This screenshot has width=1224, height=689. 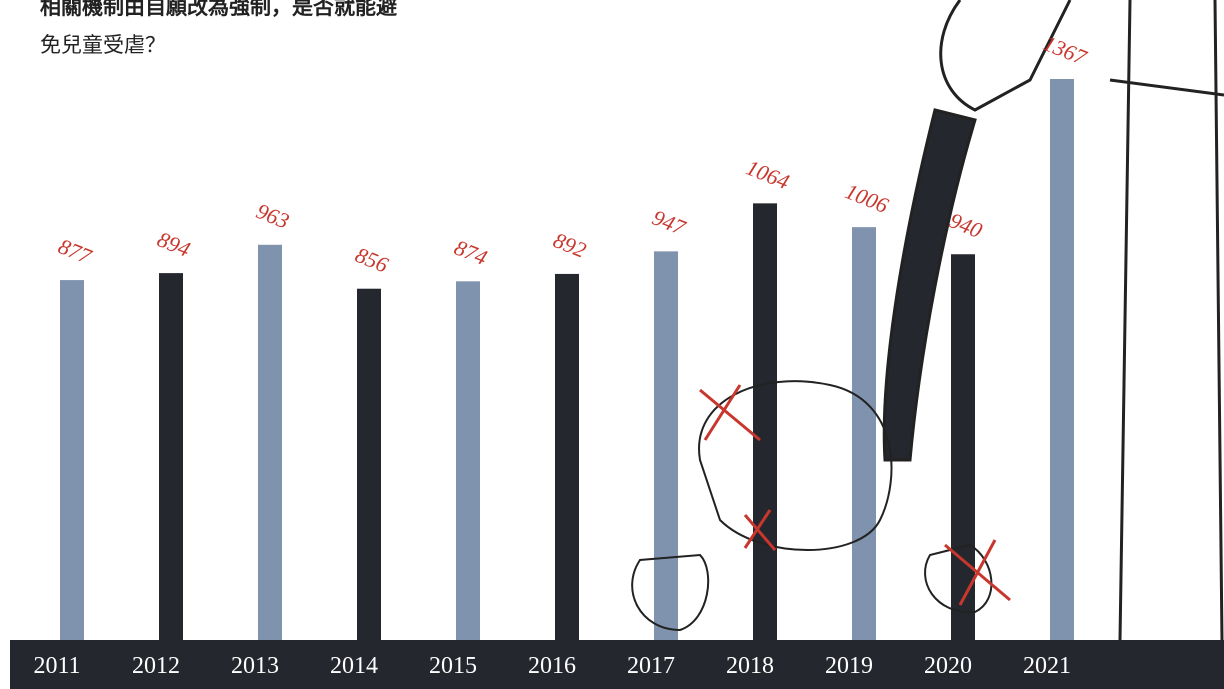 What do you see at coordinates (1047, 666) in the screenshot?
I see `x-tick-label: 2021` at bounding box center [1047, 666].